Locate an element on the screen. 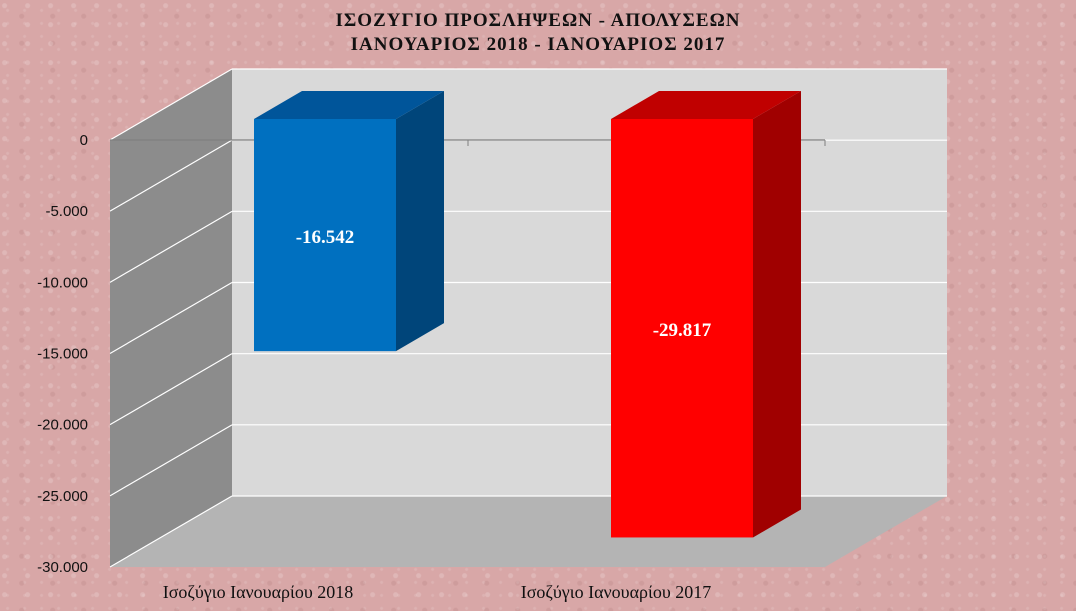 This screenshot has height=611, width=1076. y-tick-label: -15.000 is located at coordinates (62, 354).